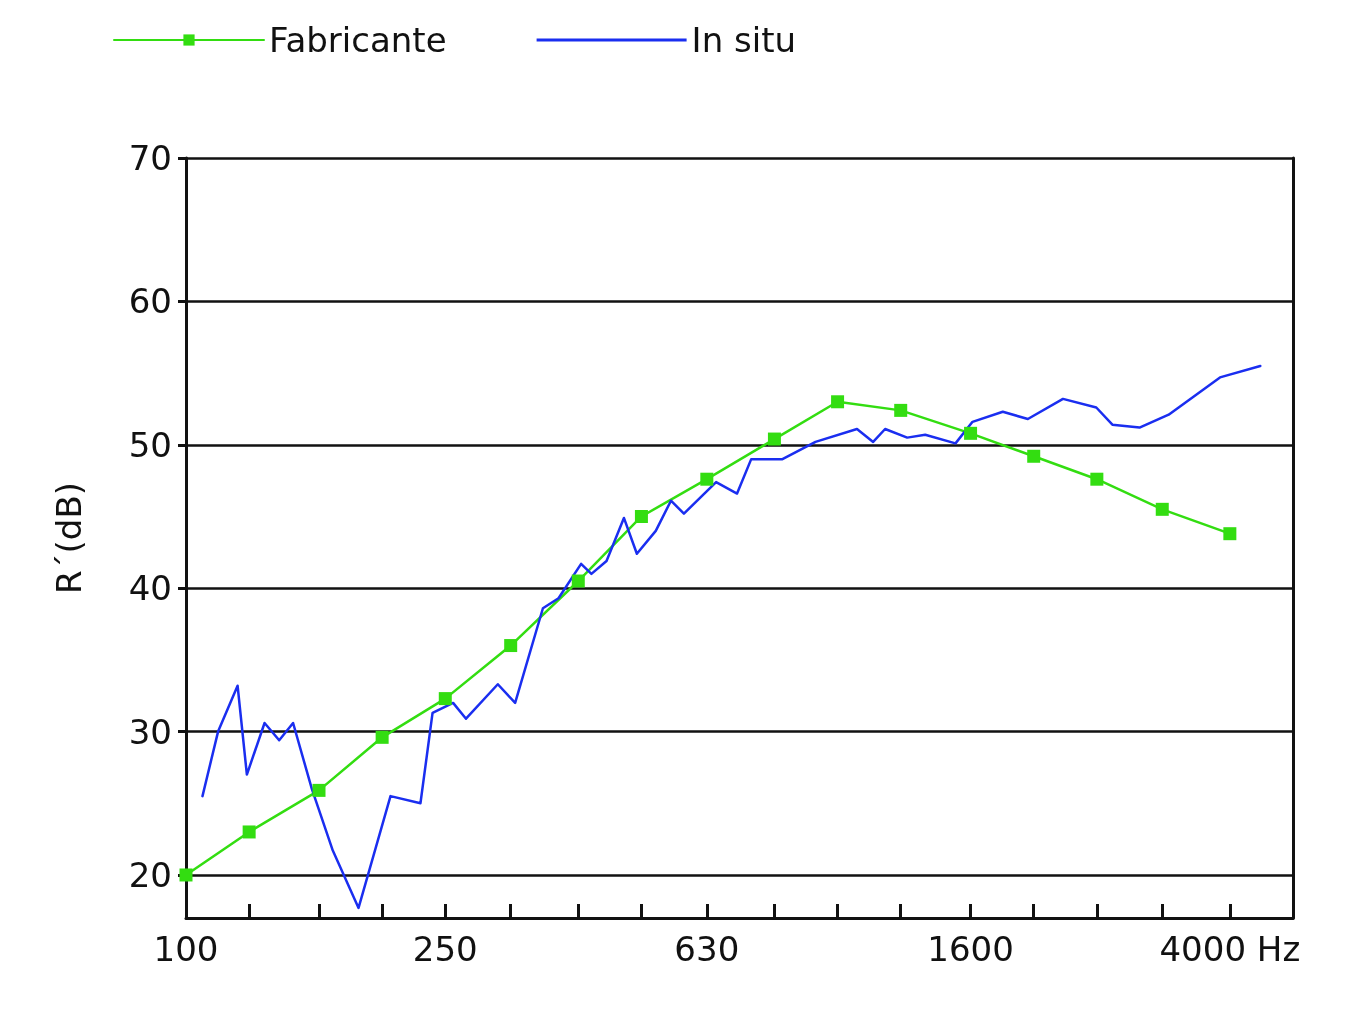  Describe the element at coordinates (69, 538) in the screenshot. I see `y-axis-title: R´(dB)` at that location.